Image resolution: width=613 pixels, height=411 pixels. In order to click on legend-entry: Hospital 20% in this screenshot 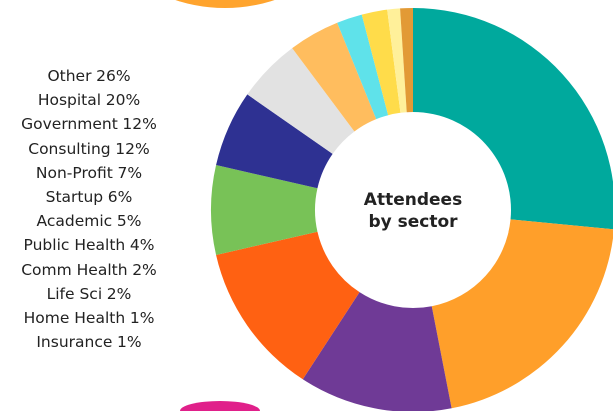, I will do `click(89, 100)`.